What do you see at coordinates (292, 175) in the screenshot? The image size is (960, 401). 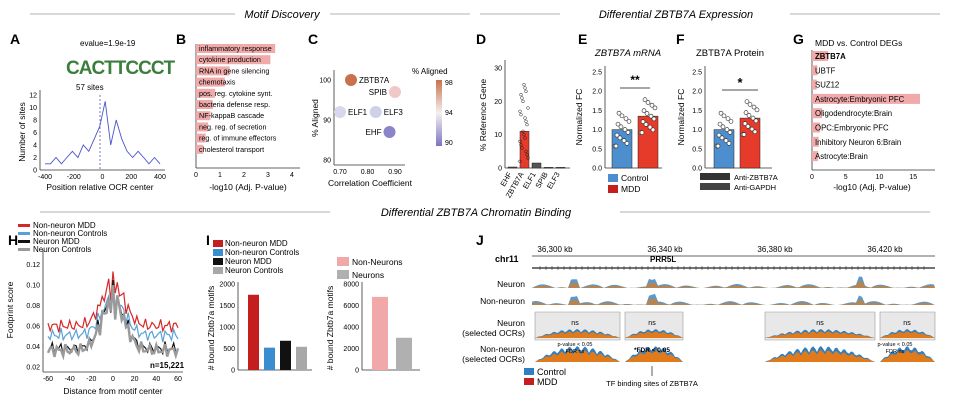 I see `b-xtick: 4` at bounding box center [292, 175].